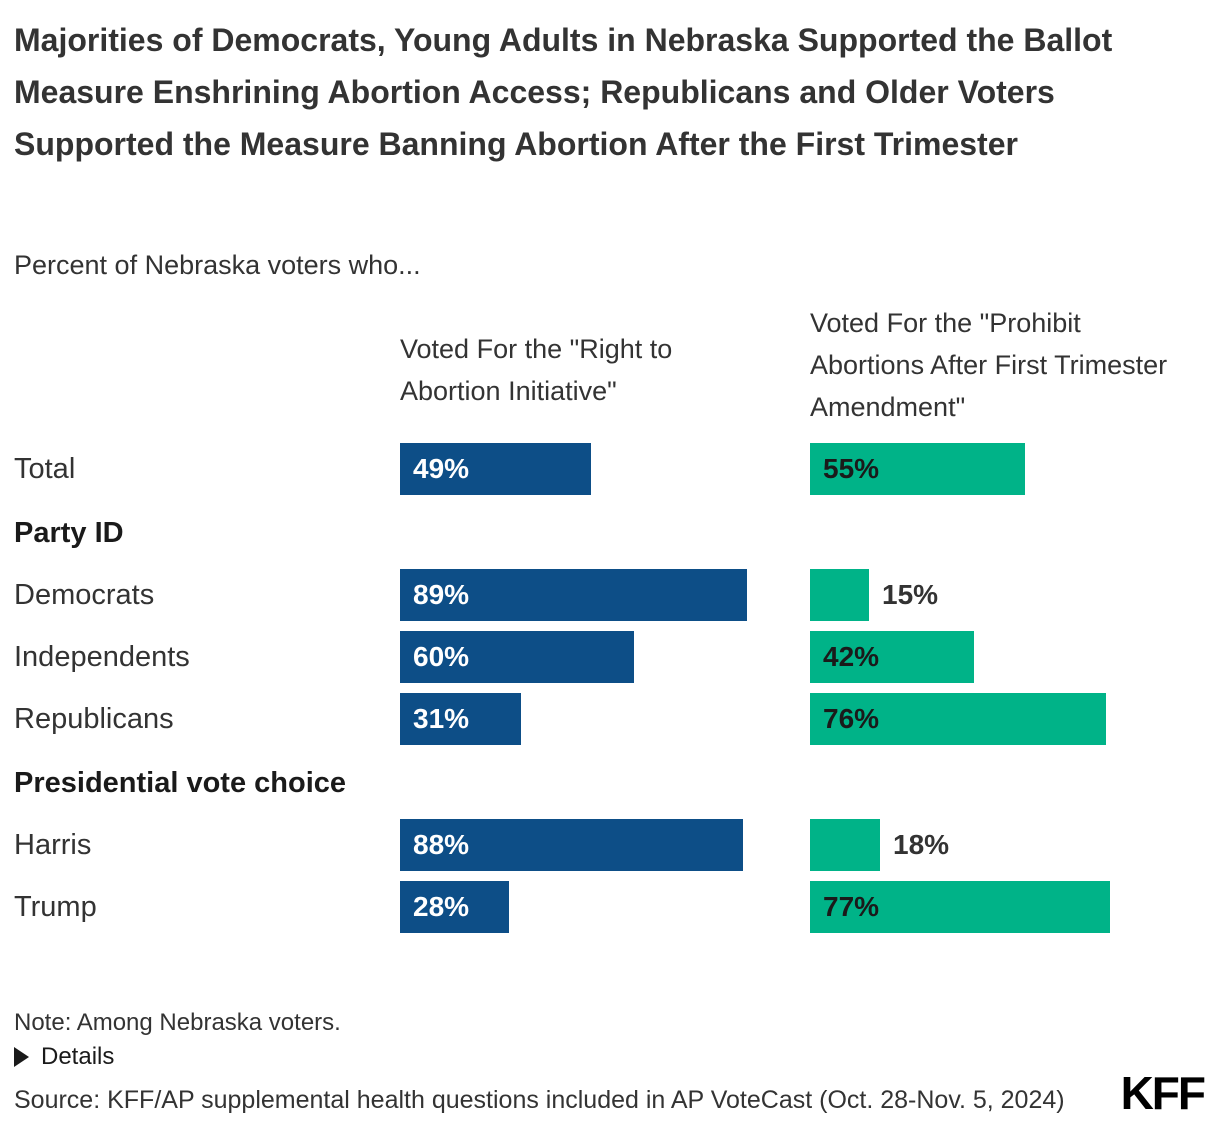  I want to click on chart-row-independents: Independents 60% 42%, so click(610, 657).